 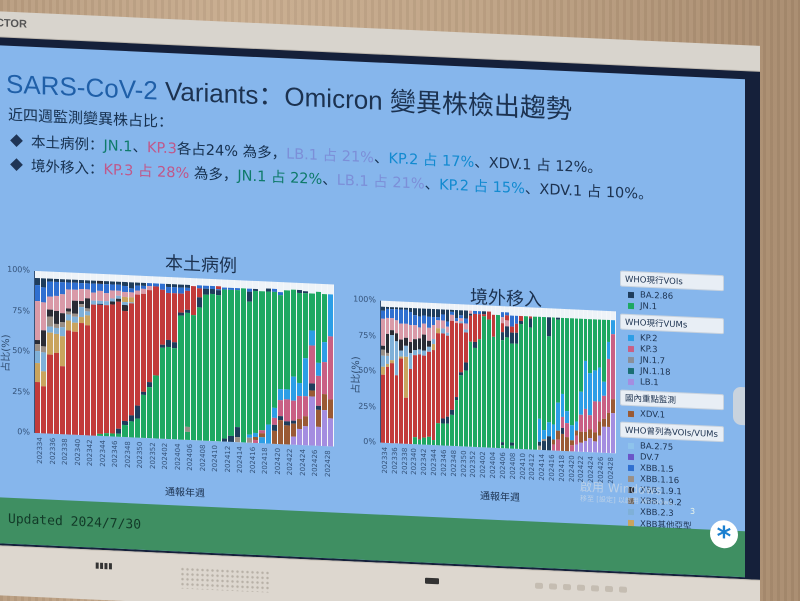 What do you see at coordinates (90, 453) in the screenshot?
I see `x-tick-label: 202342` at bounding box center [90, 453].